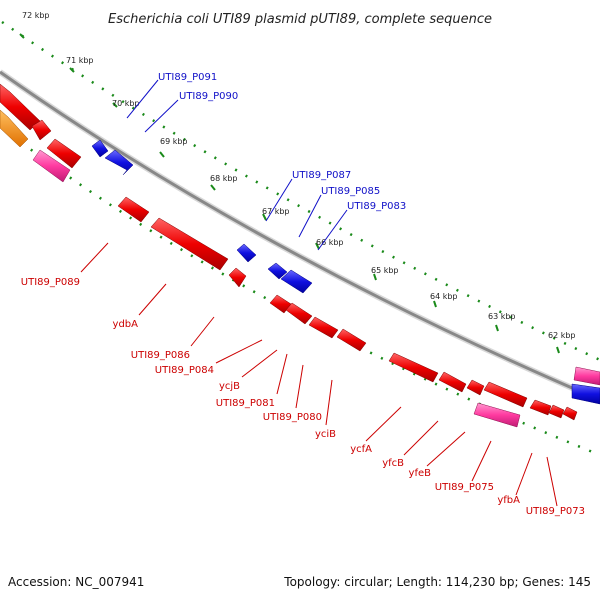  I want to click on tick-label: 63 kbp, so click(502, 316).